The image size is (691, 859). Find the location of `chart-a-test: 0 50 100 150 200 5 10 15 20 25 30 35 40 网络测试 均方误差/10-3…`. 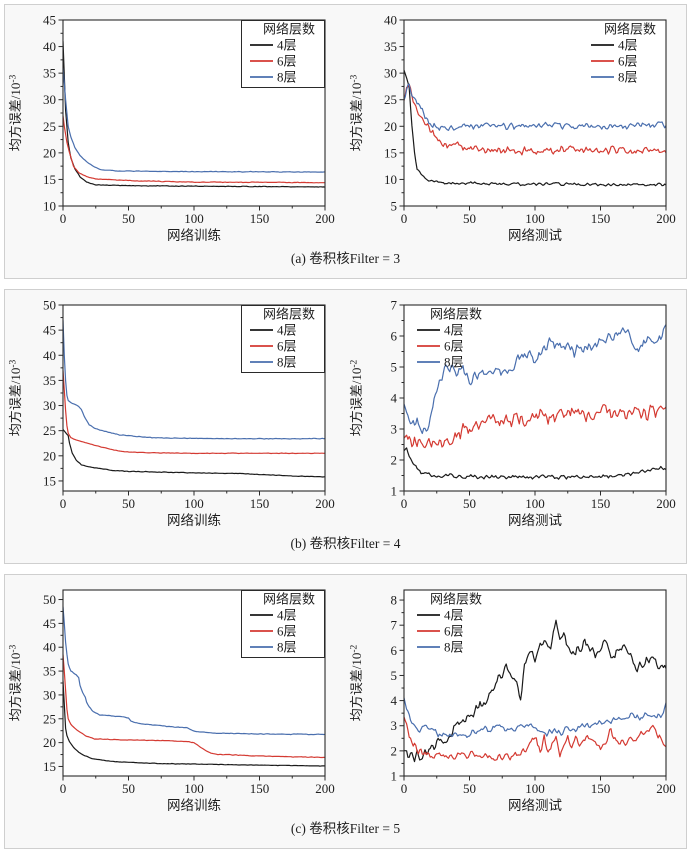

chart-a-test: 0 50 100 150 200 5 10 15 20 25 30 35 40 网络测试 均方误差/10-3… is located at coordinates (516, 129).